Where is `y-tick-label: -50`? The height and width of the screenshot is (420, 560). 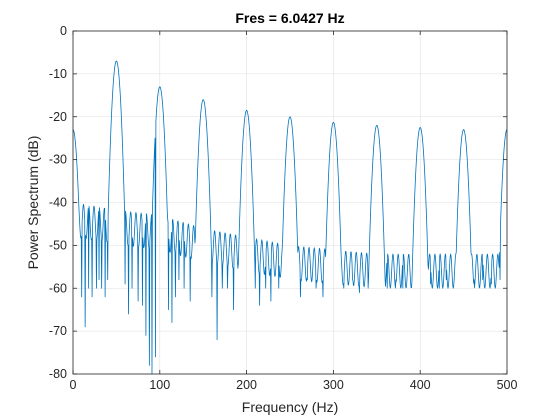 y-tick-label: -50 is located at coordinates (58, 245).